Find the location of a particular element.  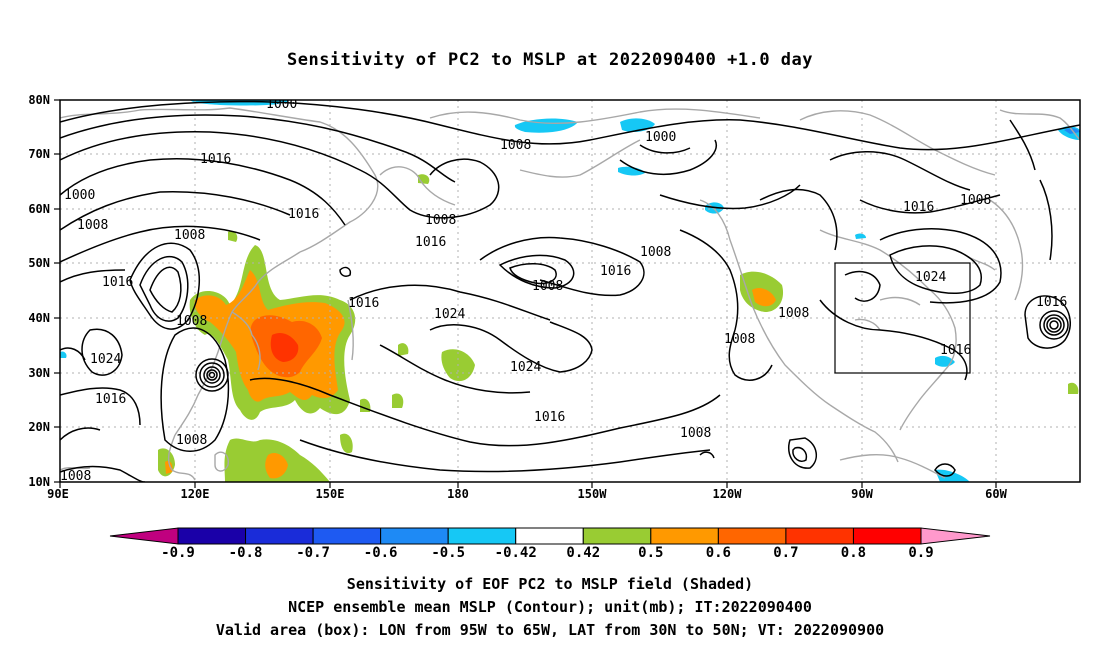

lat-tick-label: 30N is located at coordinates (39, 373).